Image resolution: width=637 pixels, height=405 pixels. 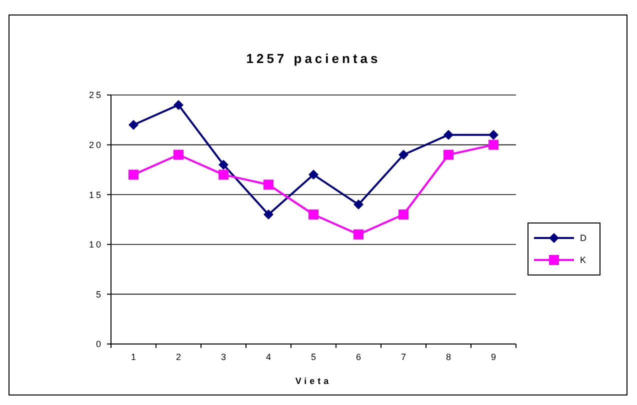 I want to click on y-tick-label: 25, so click(x=95, y=95).